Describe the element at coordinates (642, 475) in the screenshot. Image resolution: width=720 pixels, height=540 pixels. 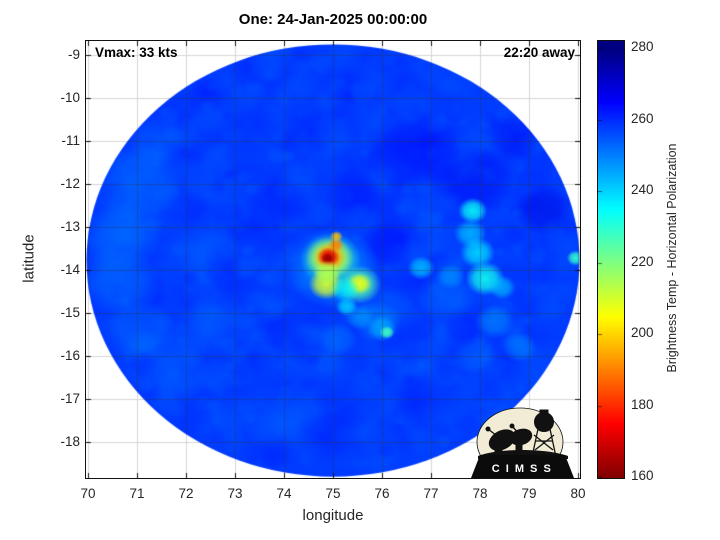
I see `colorbar-tick-label: 160` at that location.